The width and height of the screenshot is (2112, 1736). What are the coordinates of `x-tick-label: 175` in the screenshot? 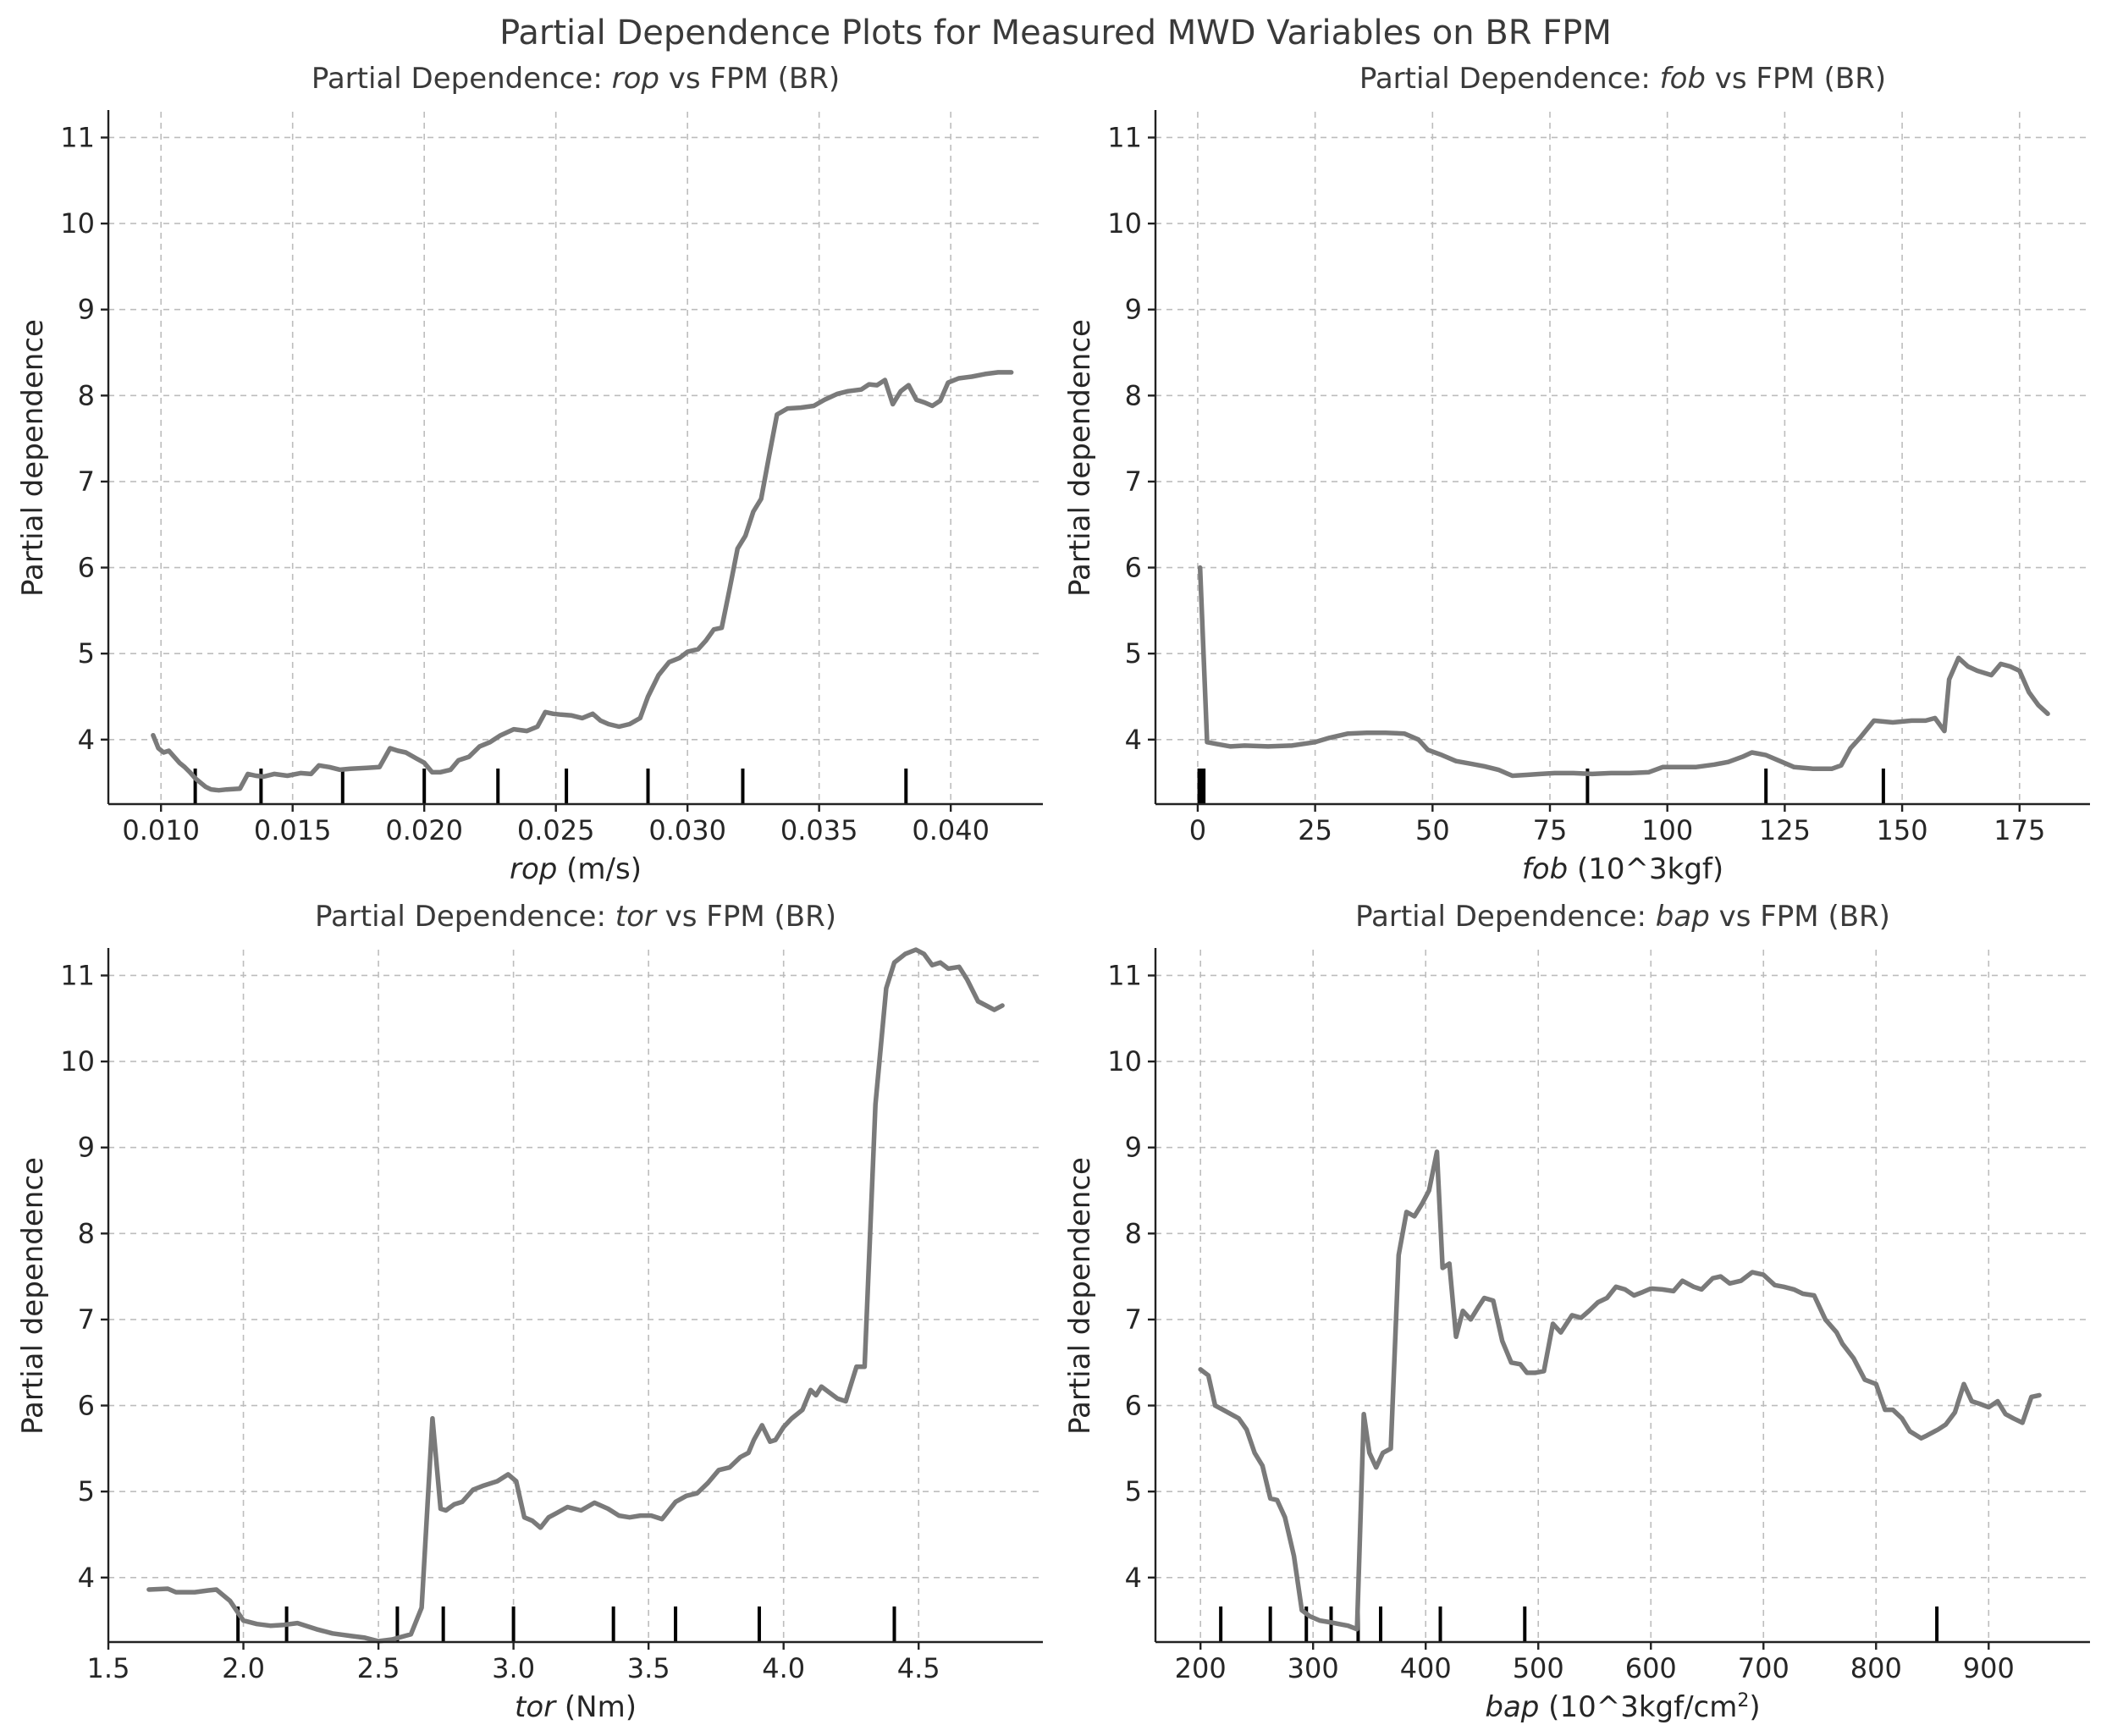 It's located at (2019, 830).